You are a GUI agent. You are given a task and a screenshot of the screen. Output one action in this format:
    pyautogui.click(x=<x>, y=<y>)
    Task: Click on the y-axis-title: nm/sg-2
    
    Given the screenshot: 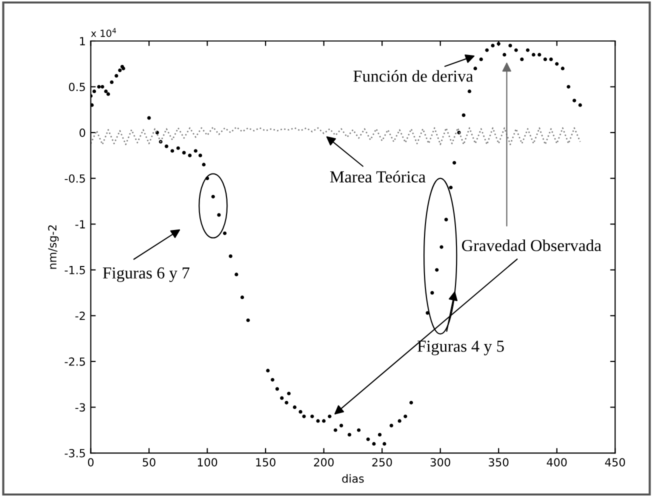 What is the action you would take?
    pyautogui.click(x=53, y=247)
    